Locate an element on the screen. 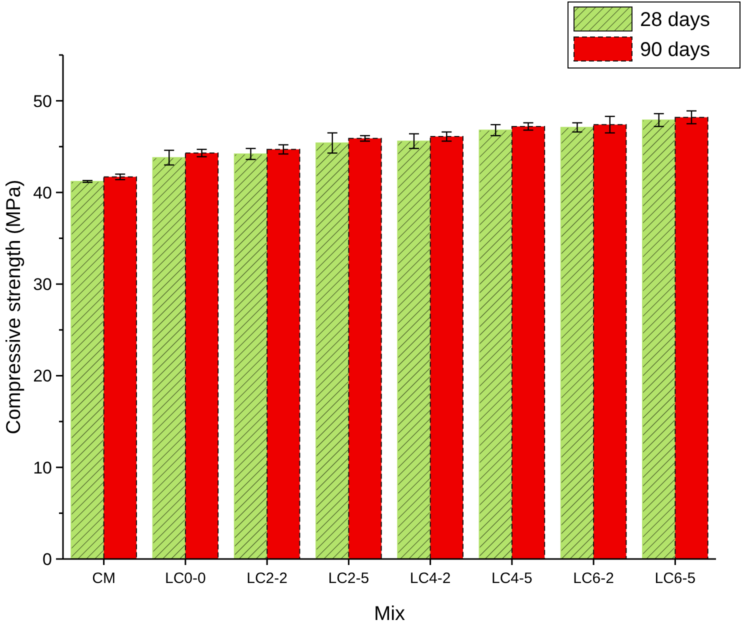 This screenshot has height=632, width=744. y-tick-label: 20 is located at coordinates (42, 376).